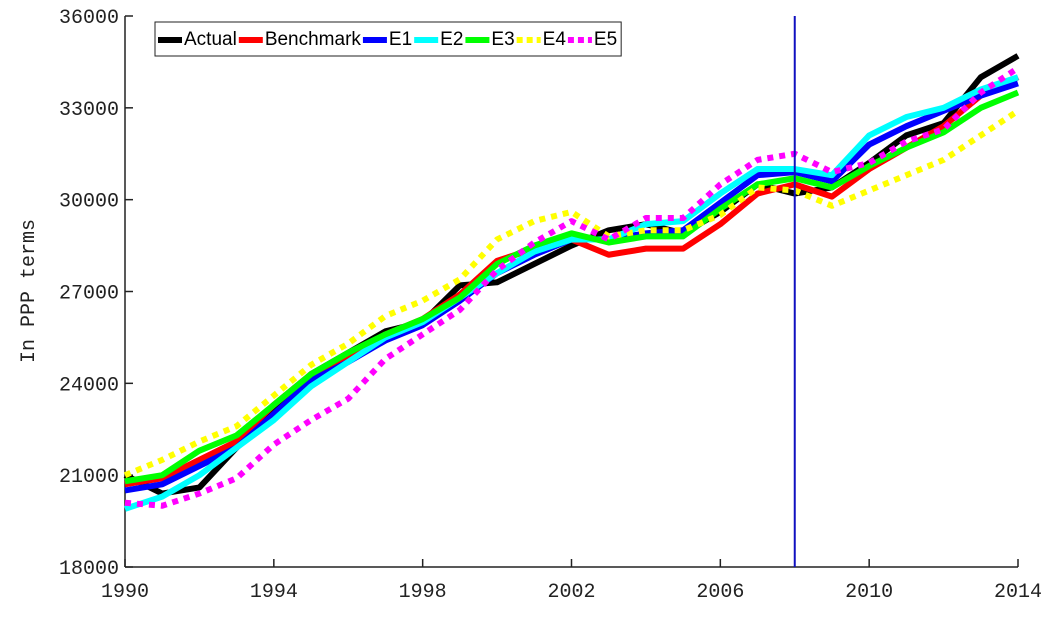  What do you see at coordinates (89, 569) in the screenshot?
I see `y-tick-label: 18000` at bounding box center [89, 569].